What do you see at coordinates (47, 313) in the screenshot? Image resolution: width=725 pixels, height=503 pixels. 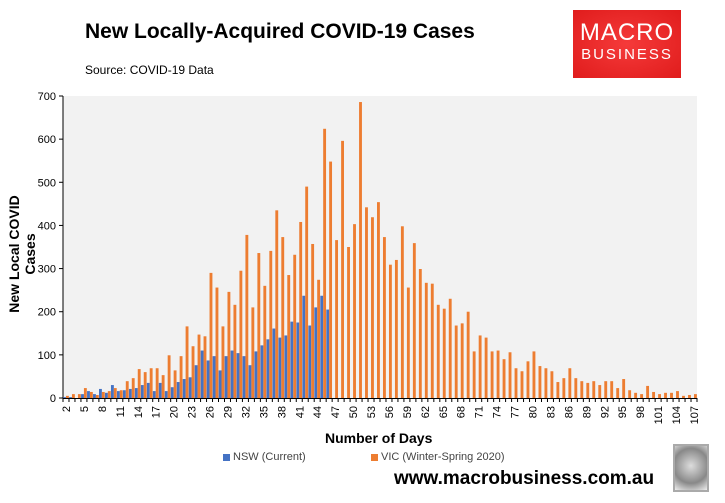 I see `y-tick-label: 200` at bounding box center [47, 313].